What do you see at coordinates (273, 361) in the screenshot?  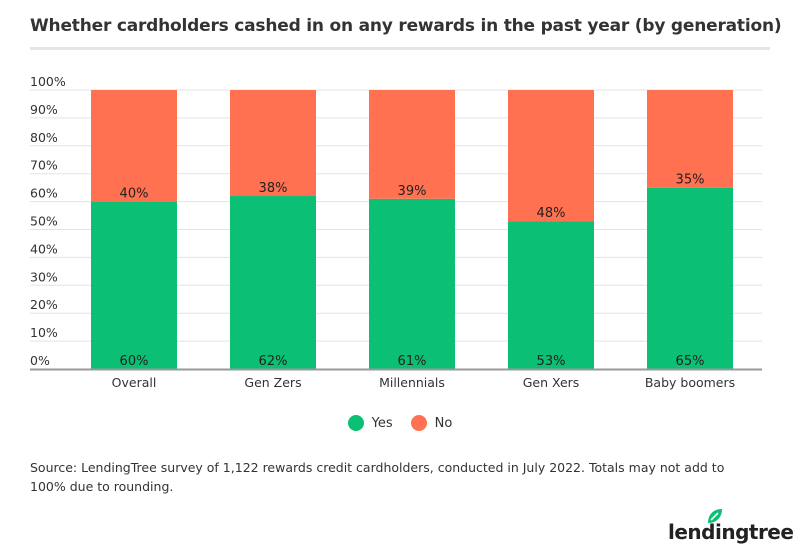 I see `data-label-yes: 62%` at bounding box center [273, 361].